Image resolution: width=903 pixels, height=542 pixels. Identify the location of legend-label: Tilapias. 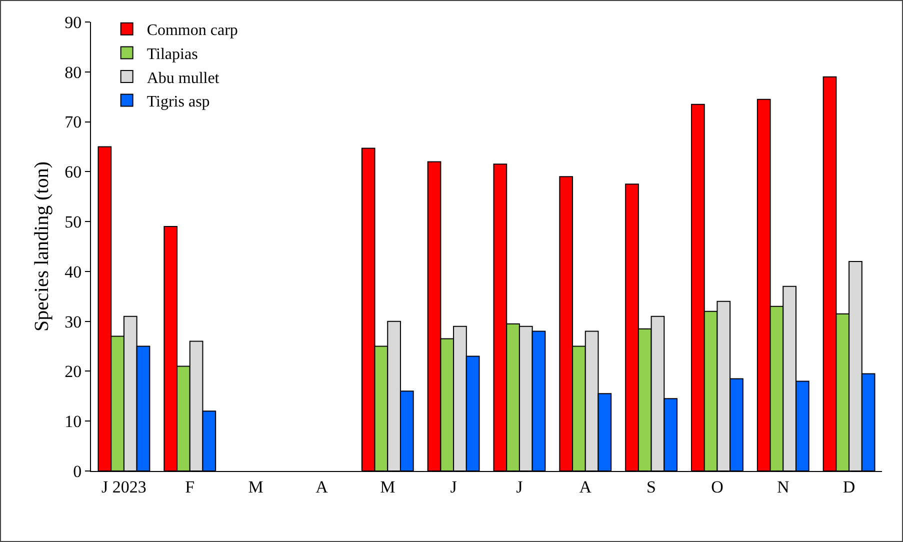
(172, 54).